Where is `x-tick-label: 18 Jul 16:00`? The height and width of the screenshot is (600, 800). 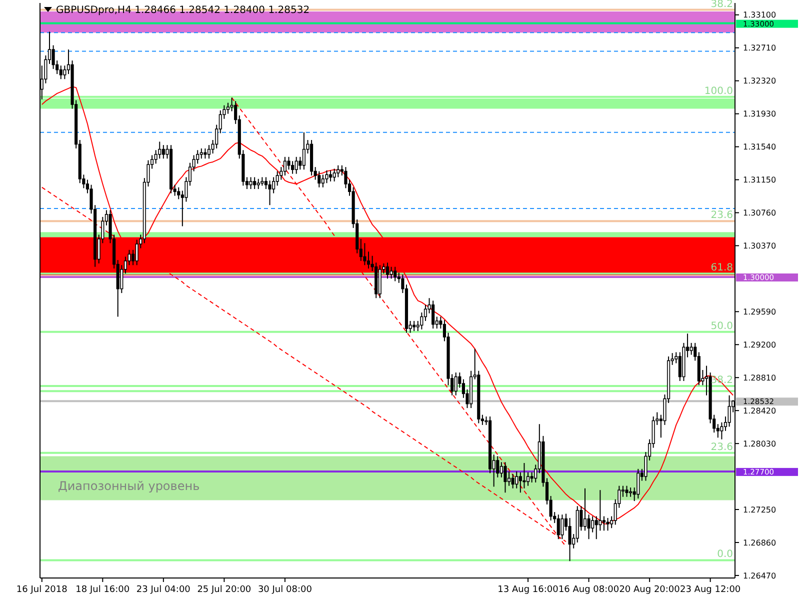 x-tick-label: 18 Jul 16:00 is located at coordinates (103, 590).